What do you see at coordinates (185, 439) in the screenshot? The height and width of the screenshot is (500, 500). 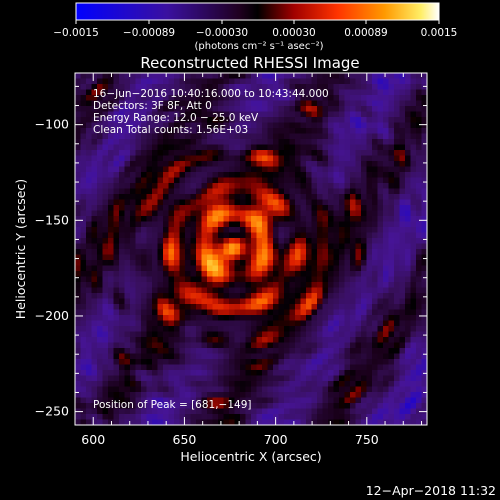 I see `x-tick-label: 650` at bounding box center [185, 439].